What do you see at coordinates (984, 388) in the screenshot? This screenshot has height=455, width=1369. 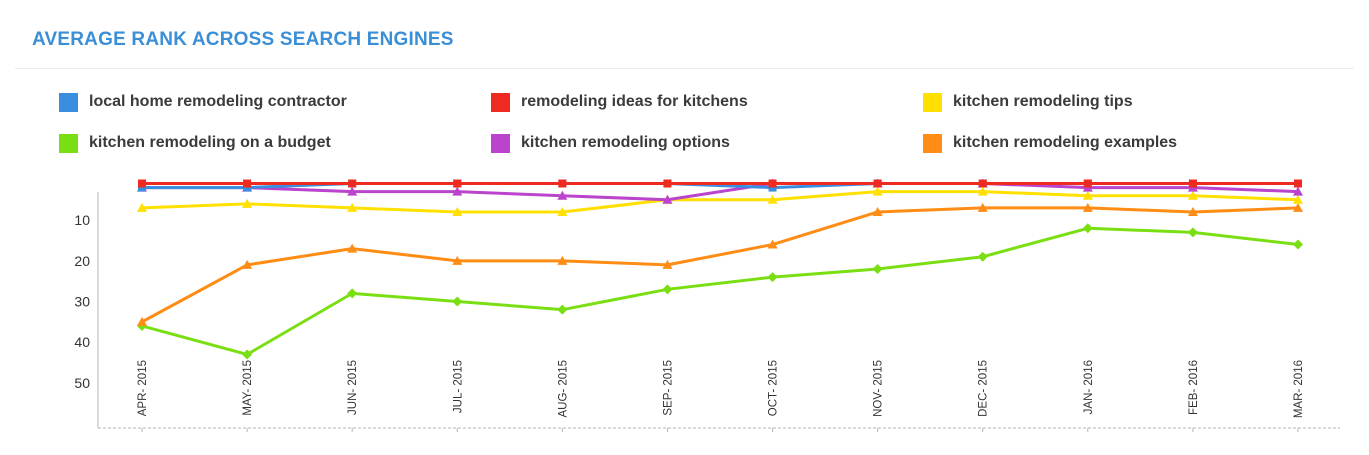 I see `x-tick-label: DEC- 2015` at bounding box center [984, 388].